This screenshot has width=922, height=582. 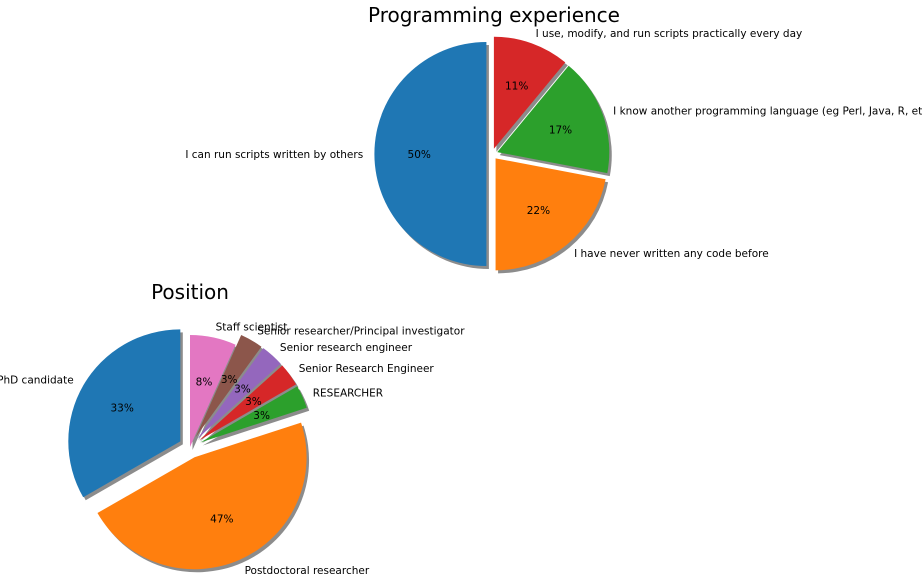 I want to click on pie-pct-label-phd-candidate: 33%, so click(x=121, y=409).